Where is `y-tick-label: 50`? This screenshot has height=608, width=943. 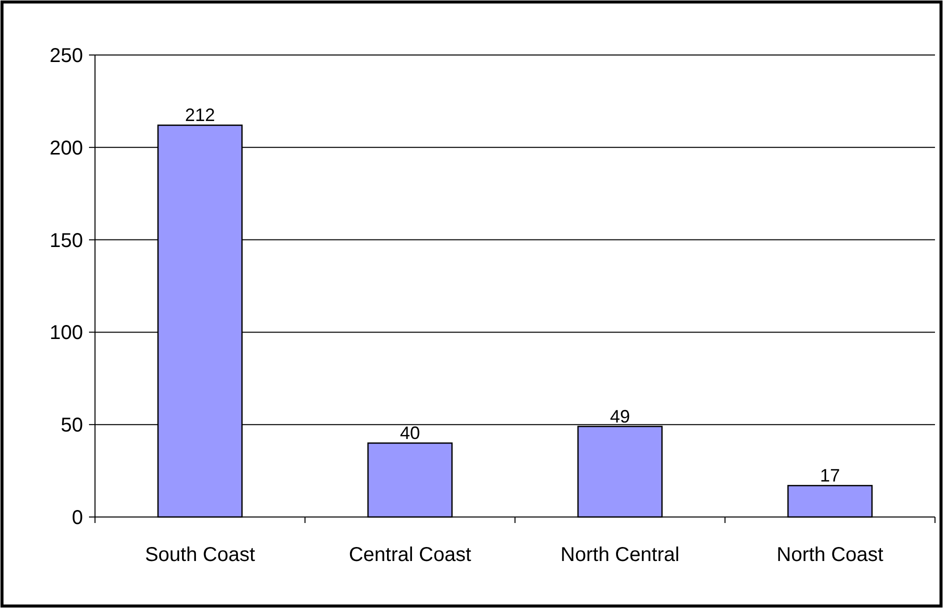 y-tick-label: 50 is located at coordinates (71, 425).